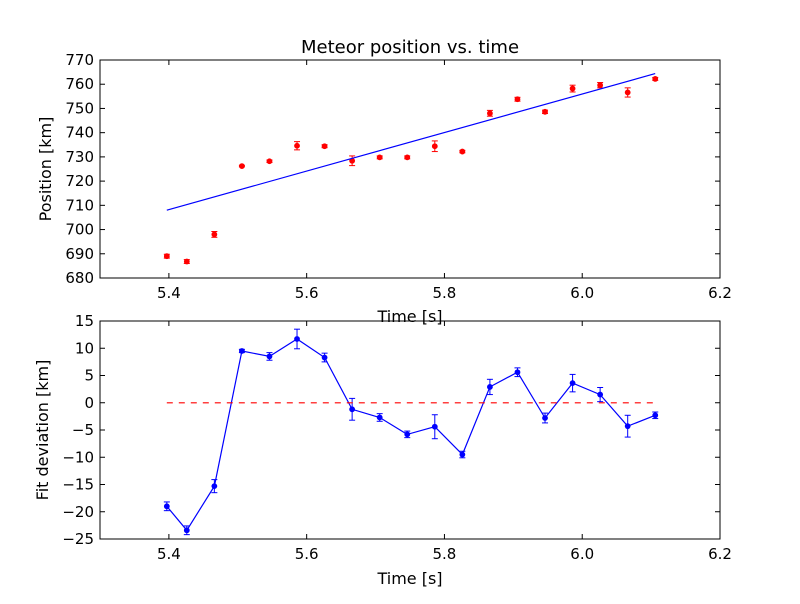 Image resolution: width=800 pixels, height=604 pixels. What do you see at coordinates (79, 278) in the screenshot?
I see `position-y-tick-label: 680` at bounding box center [79, 278].